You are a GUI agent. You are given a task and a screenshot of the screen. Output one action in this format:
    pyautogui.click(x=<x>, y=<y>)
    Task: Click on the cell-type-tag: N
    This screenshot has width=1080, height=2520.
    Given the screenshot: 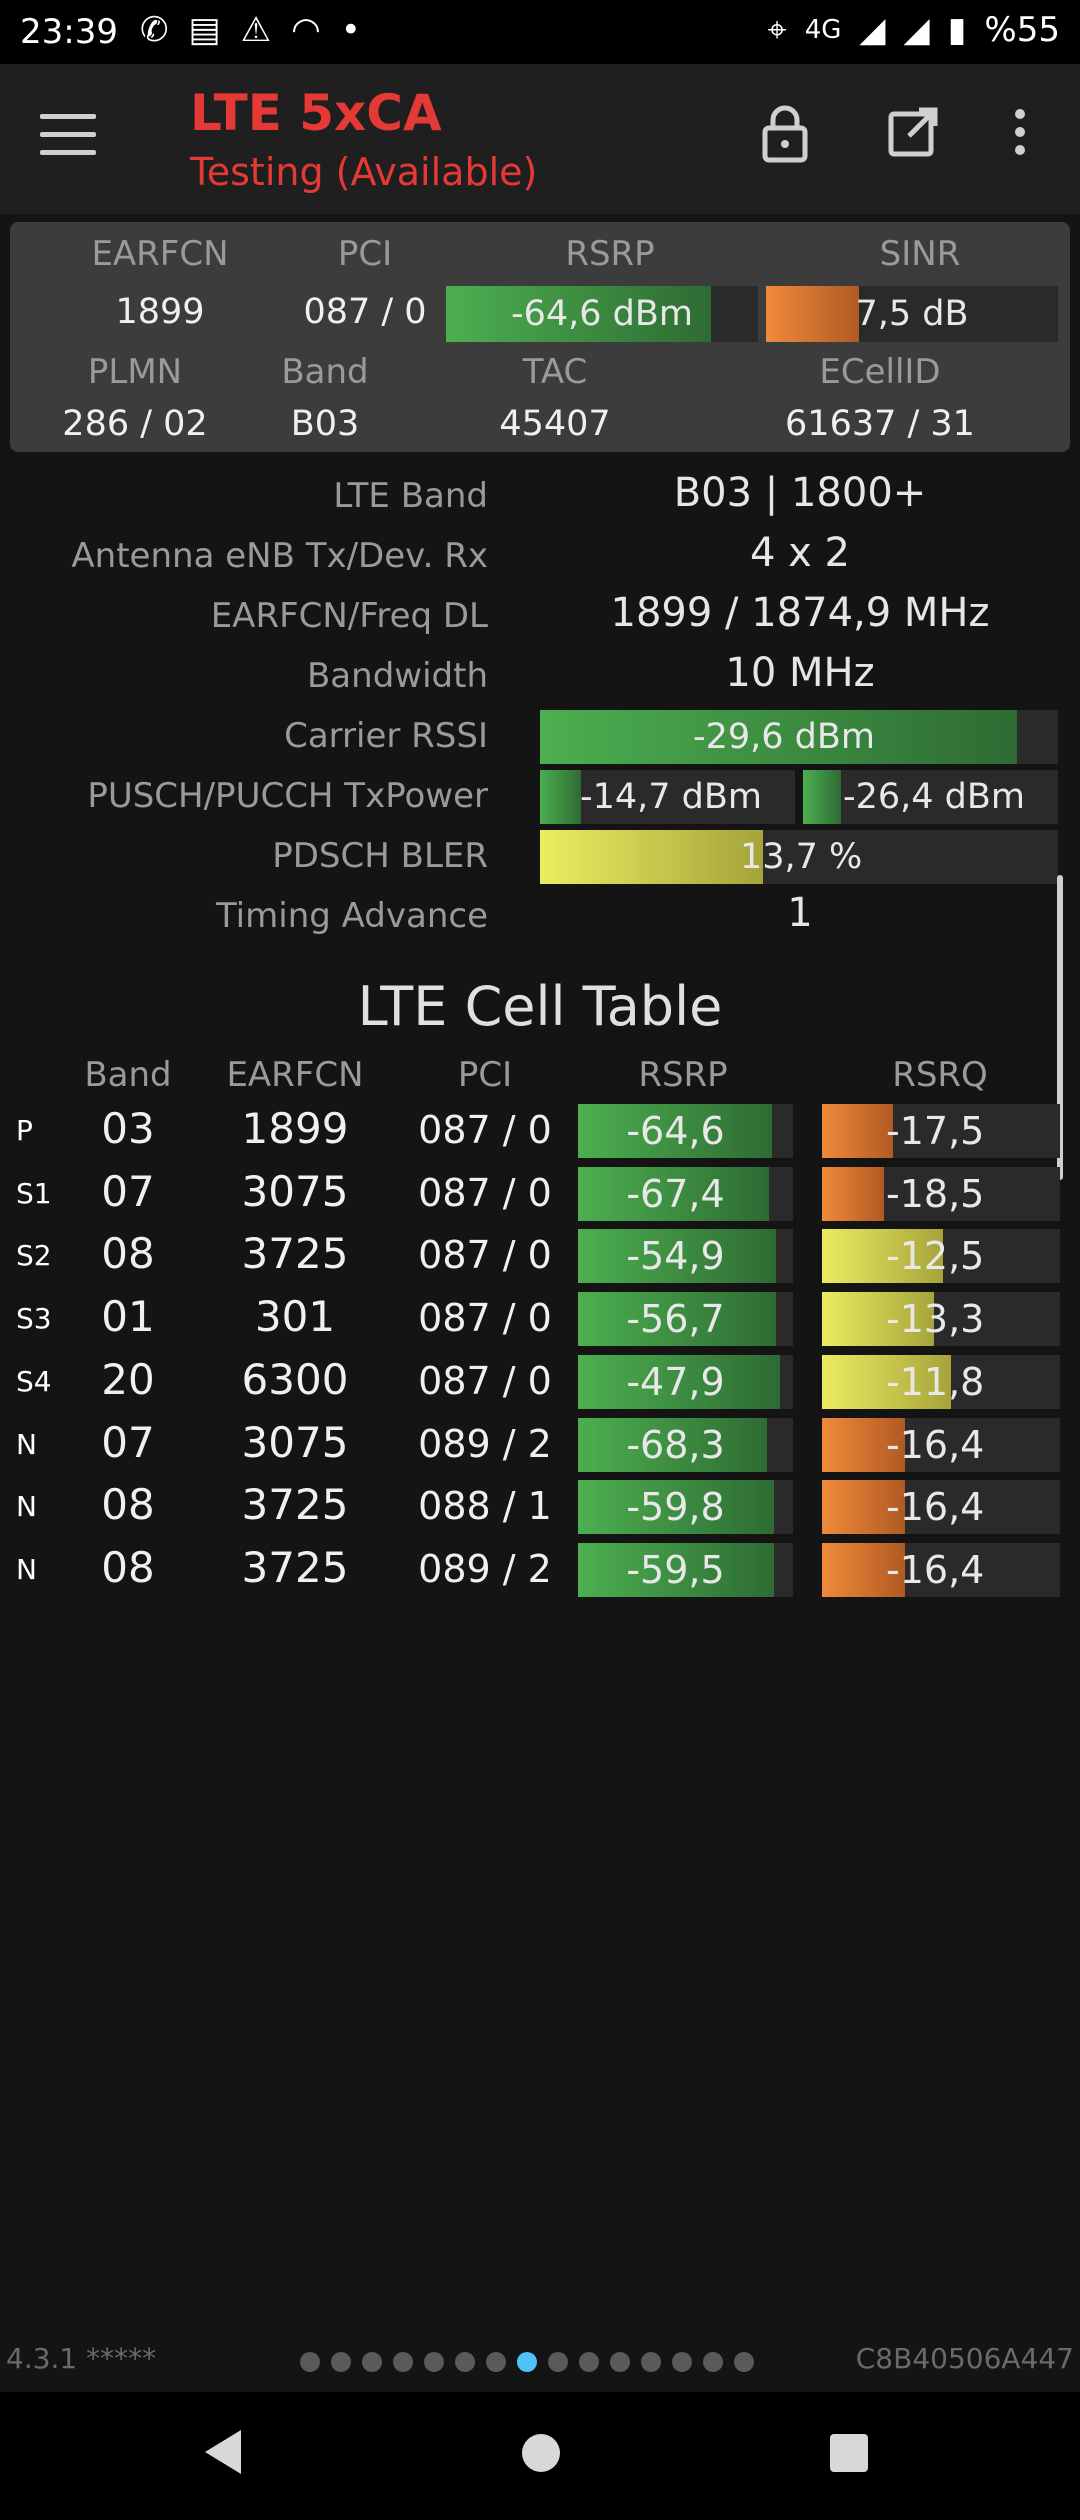 What is the action you would take?
    pyautogui.click(x=26, y=1507)
    